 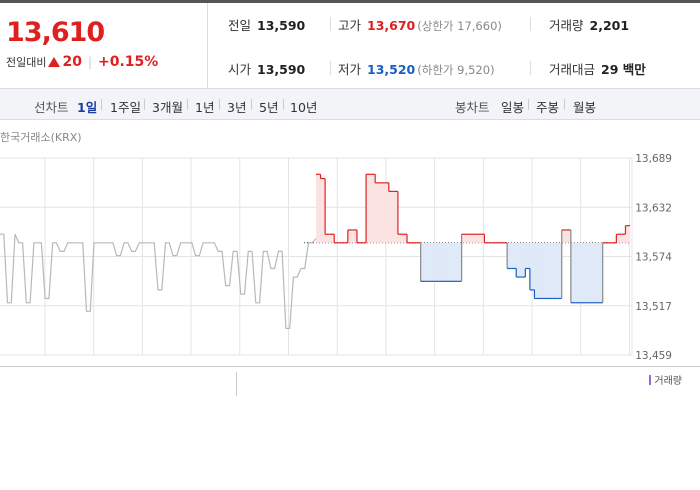 I want to click on stat-high: 고가 13,670 (상한가 17,660), so click(x=420, y=24).